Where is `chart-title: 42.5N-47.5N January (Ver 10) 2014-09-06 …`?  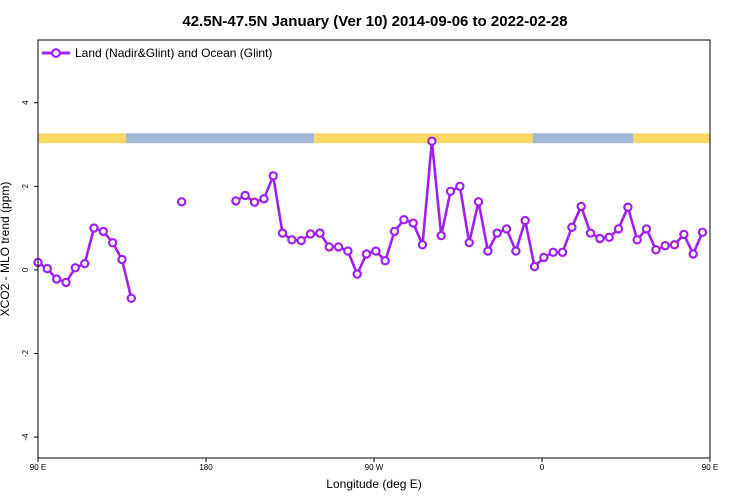 chart-title: 42.5N-47.5N January (Ver 10) 2014-09-06 … is located at coordinates (374, 21).